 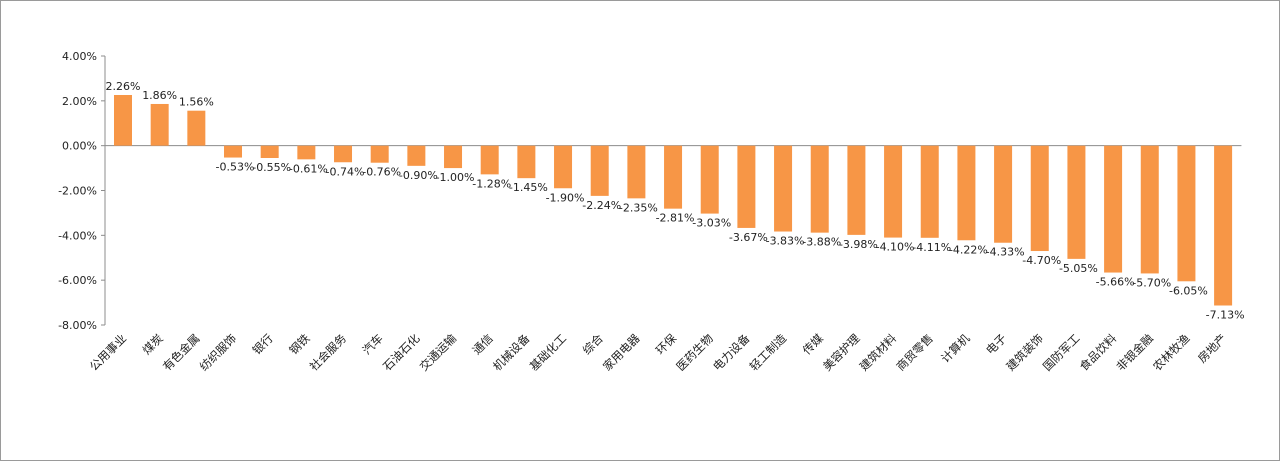 I want to click on data-label: -0.74%, so click(x=345, y=171).